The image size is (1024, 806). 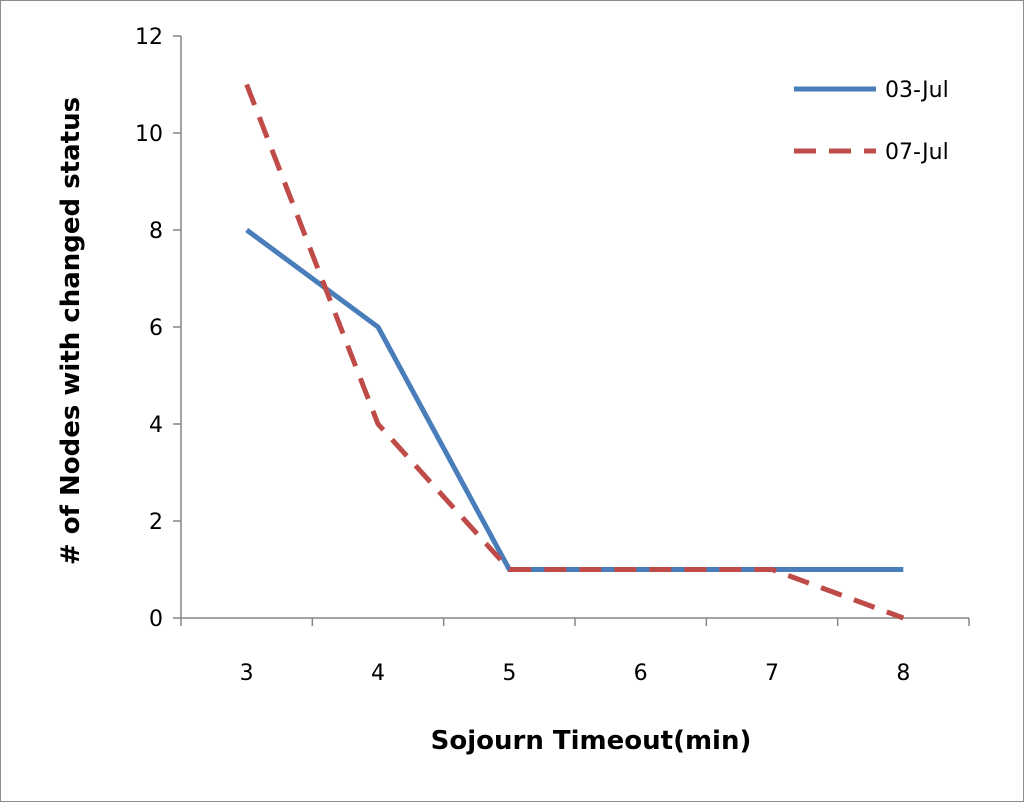 What do you see at coordinates (917, 90) in the screenshot?
I see `legend-label-1: 03-Jul` at bounding box center [917, 90].